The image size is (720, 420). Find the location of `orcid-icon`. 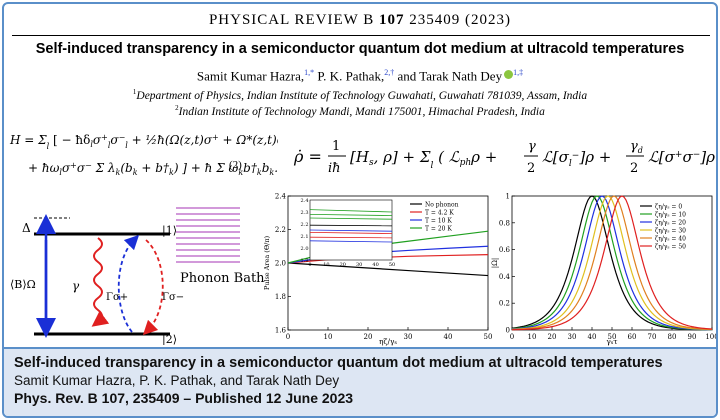

orcid-icon is located at coordinates (509, 75).